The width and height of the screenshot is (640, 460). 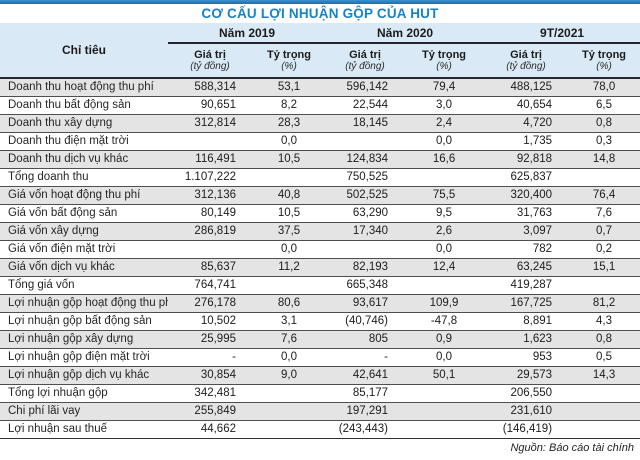 I want to click on row-label: Doanh thu điện mặt trời, so click(x=84, y=141).